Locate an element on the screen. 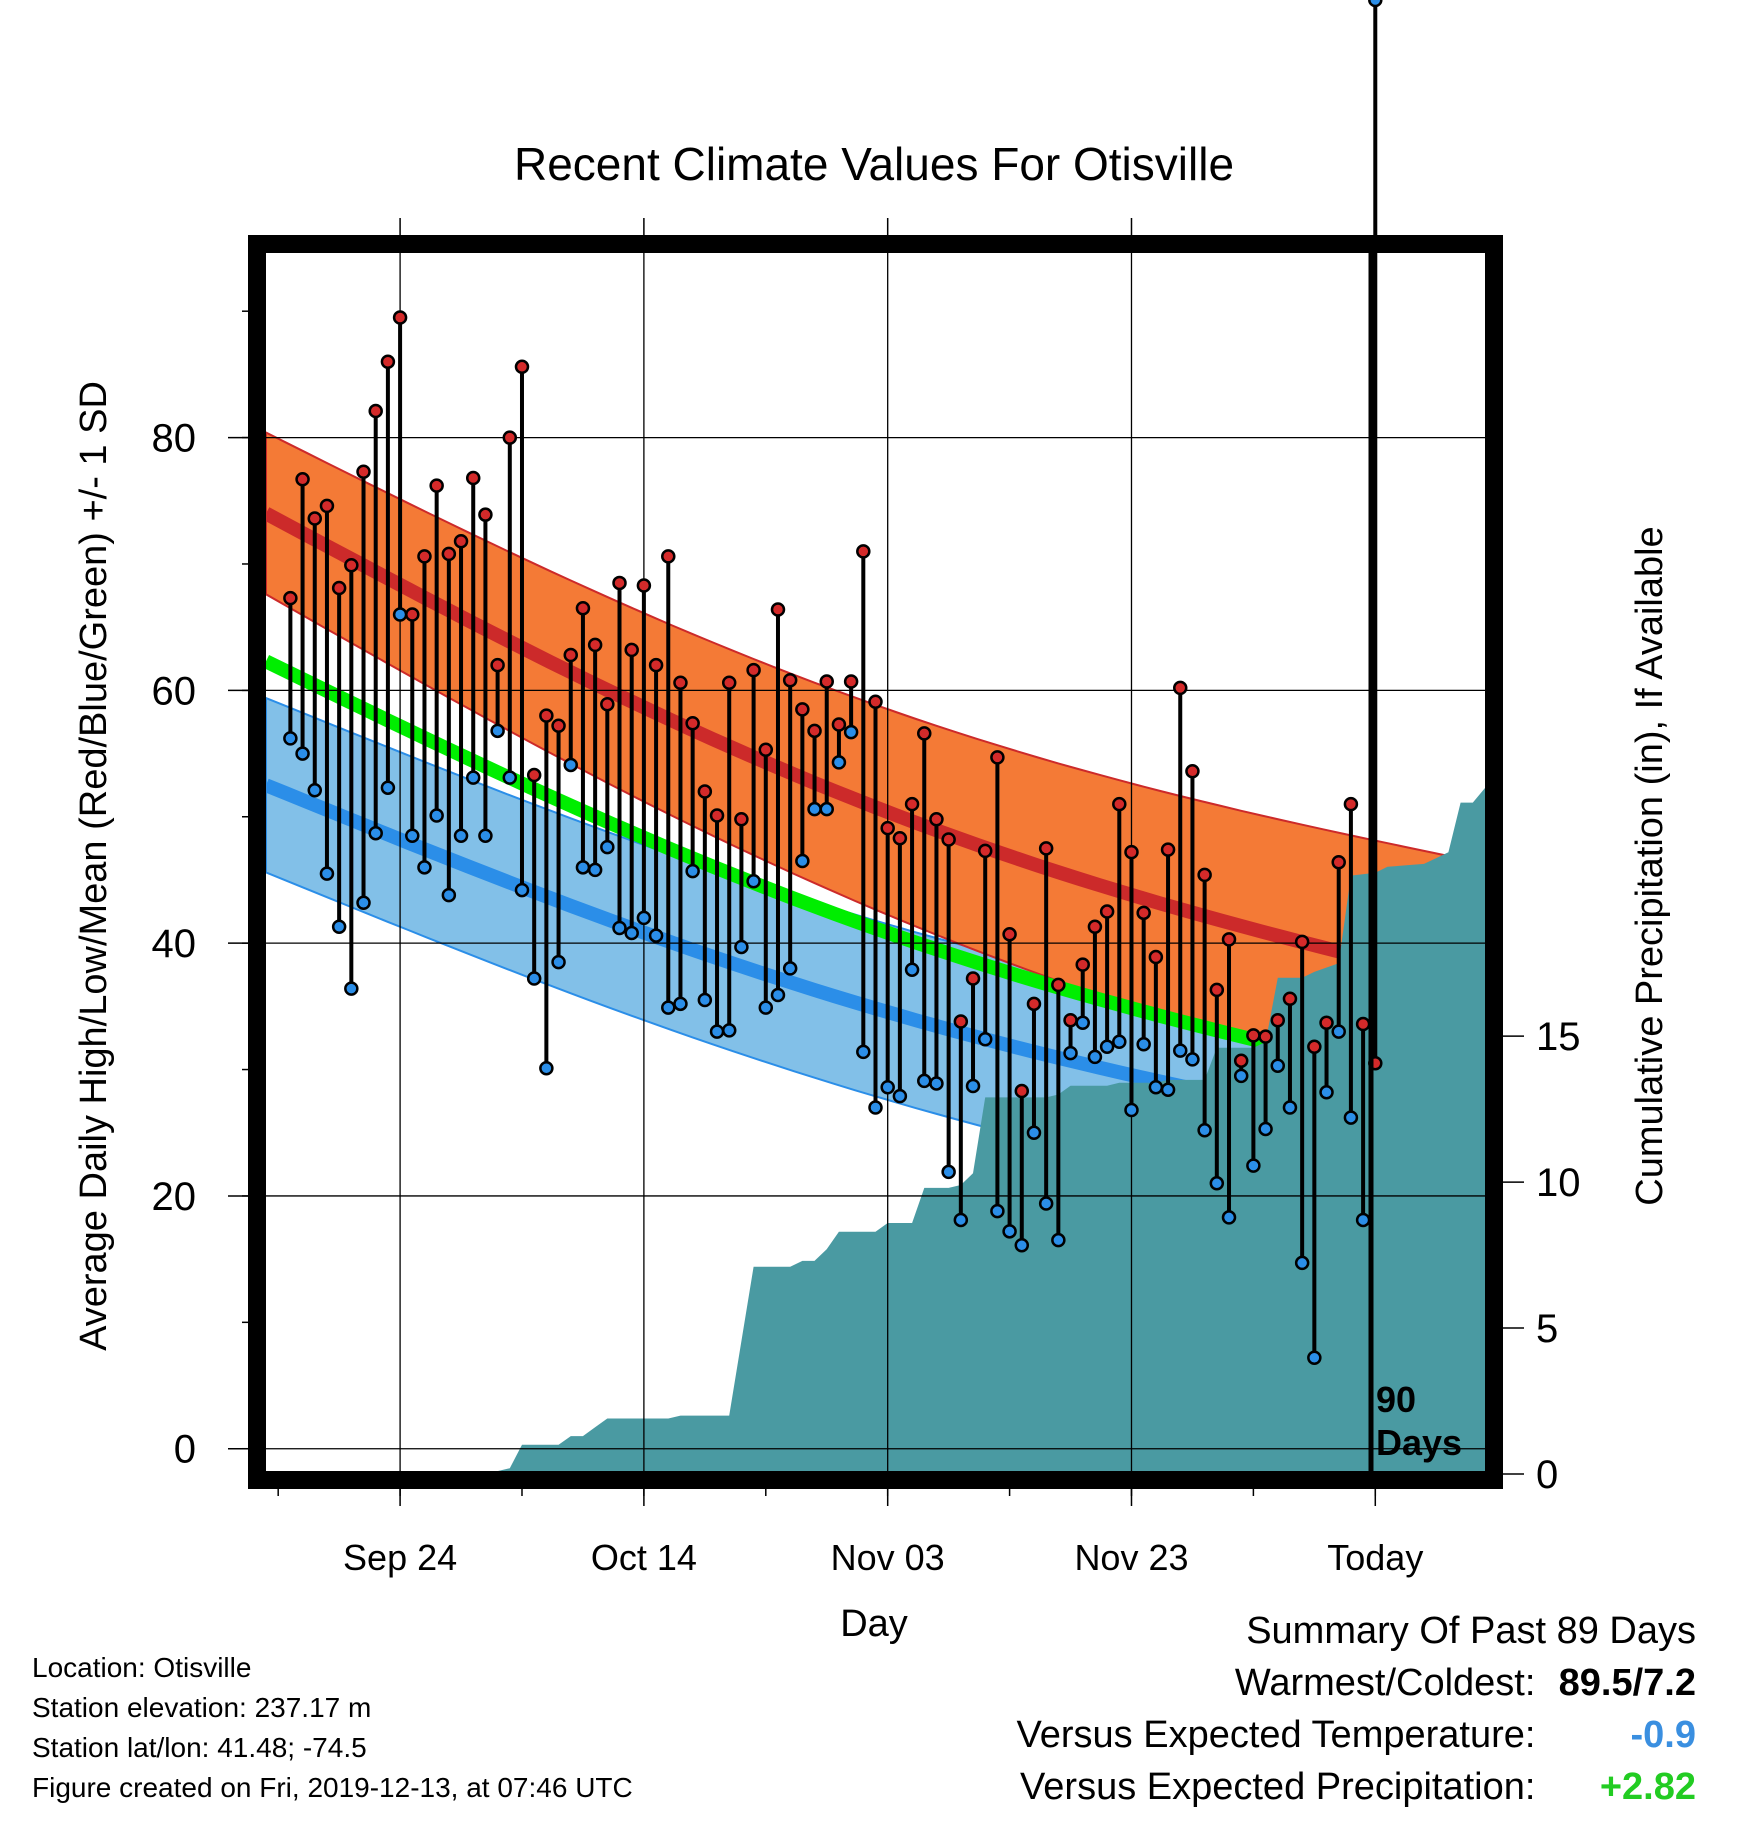 This screenshot has height=1828, width=1748. y2-tick-label: 0 is located at coordinates (1547, 1475).